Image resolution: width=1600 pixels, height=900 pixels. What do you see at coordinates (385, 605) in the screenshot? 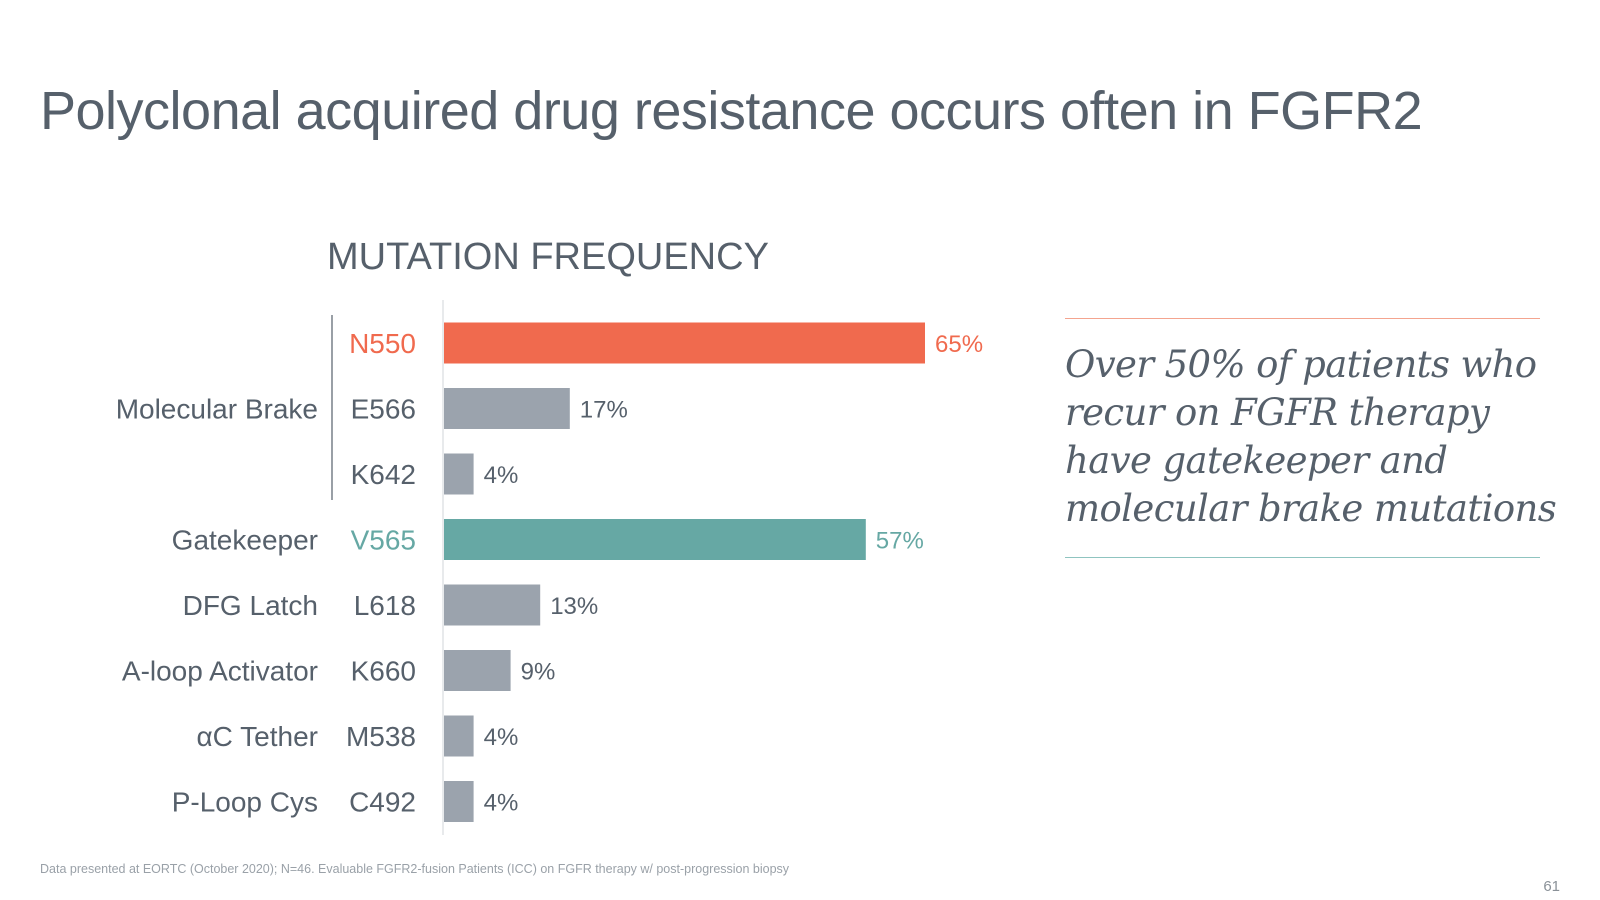
I see `tick-label-l618: L618` at bounding box center [385, 605].